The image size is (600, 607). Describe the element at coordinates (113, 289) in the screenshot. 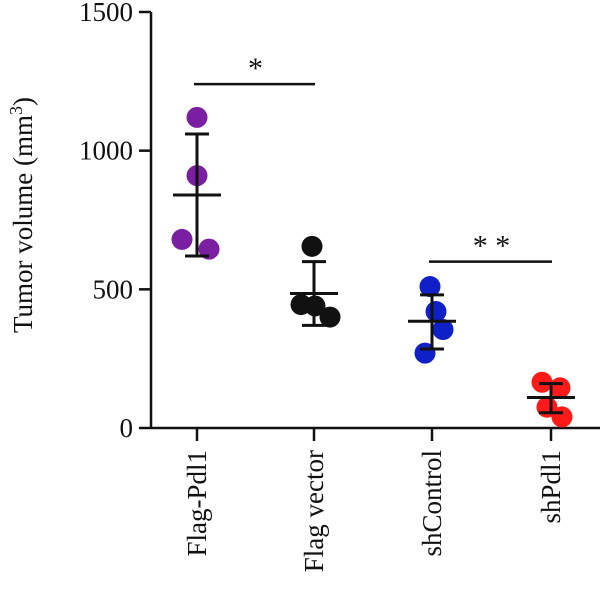

I see `y-tick-label: 500` at that location.